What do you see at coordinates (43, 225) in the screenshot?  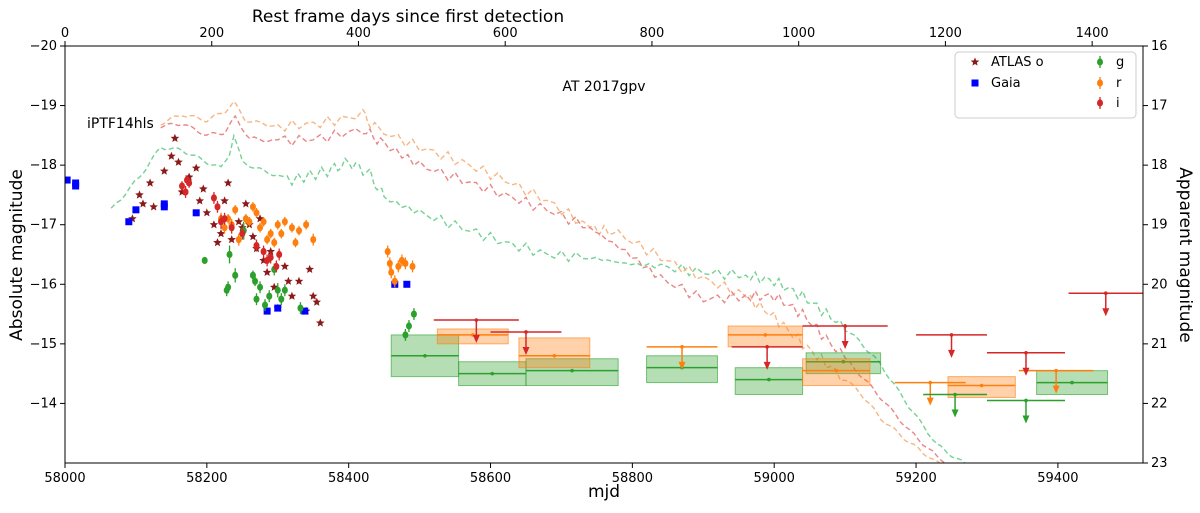 I see `y-tick-label: −17` at bounding box center [43, 225].